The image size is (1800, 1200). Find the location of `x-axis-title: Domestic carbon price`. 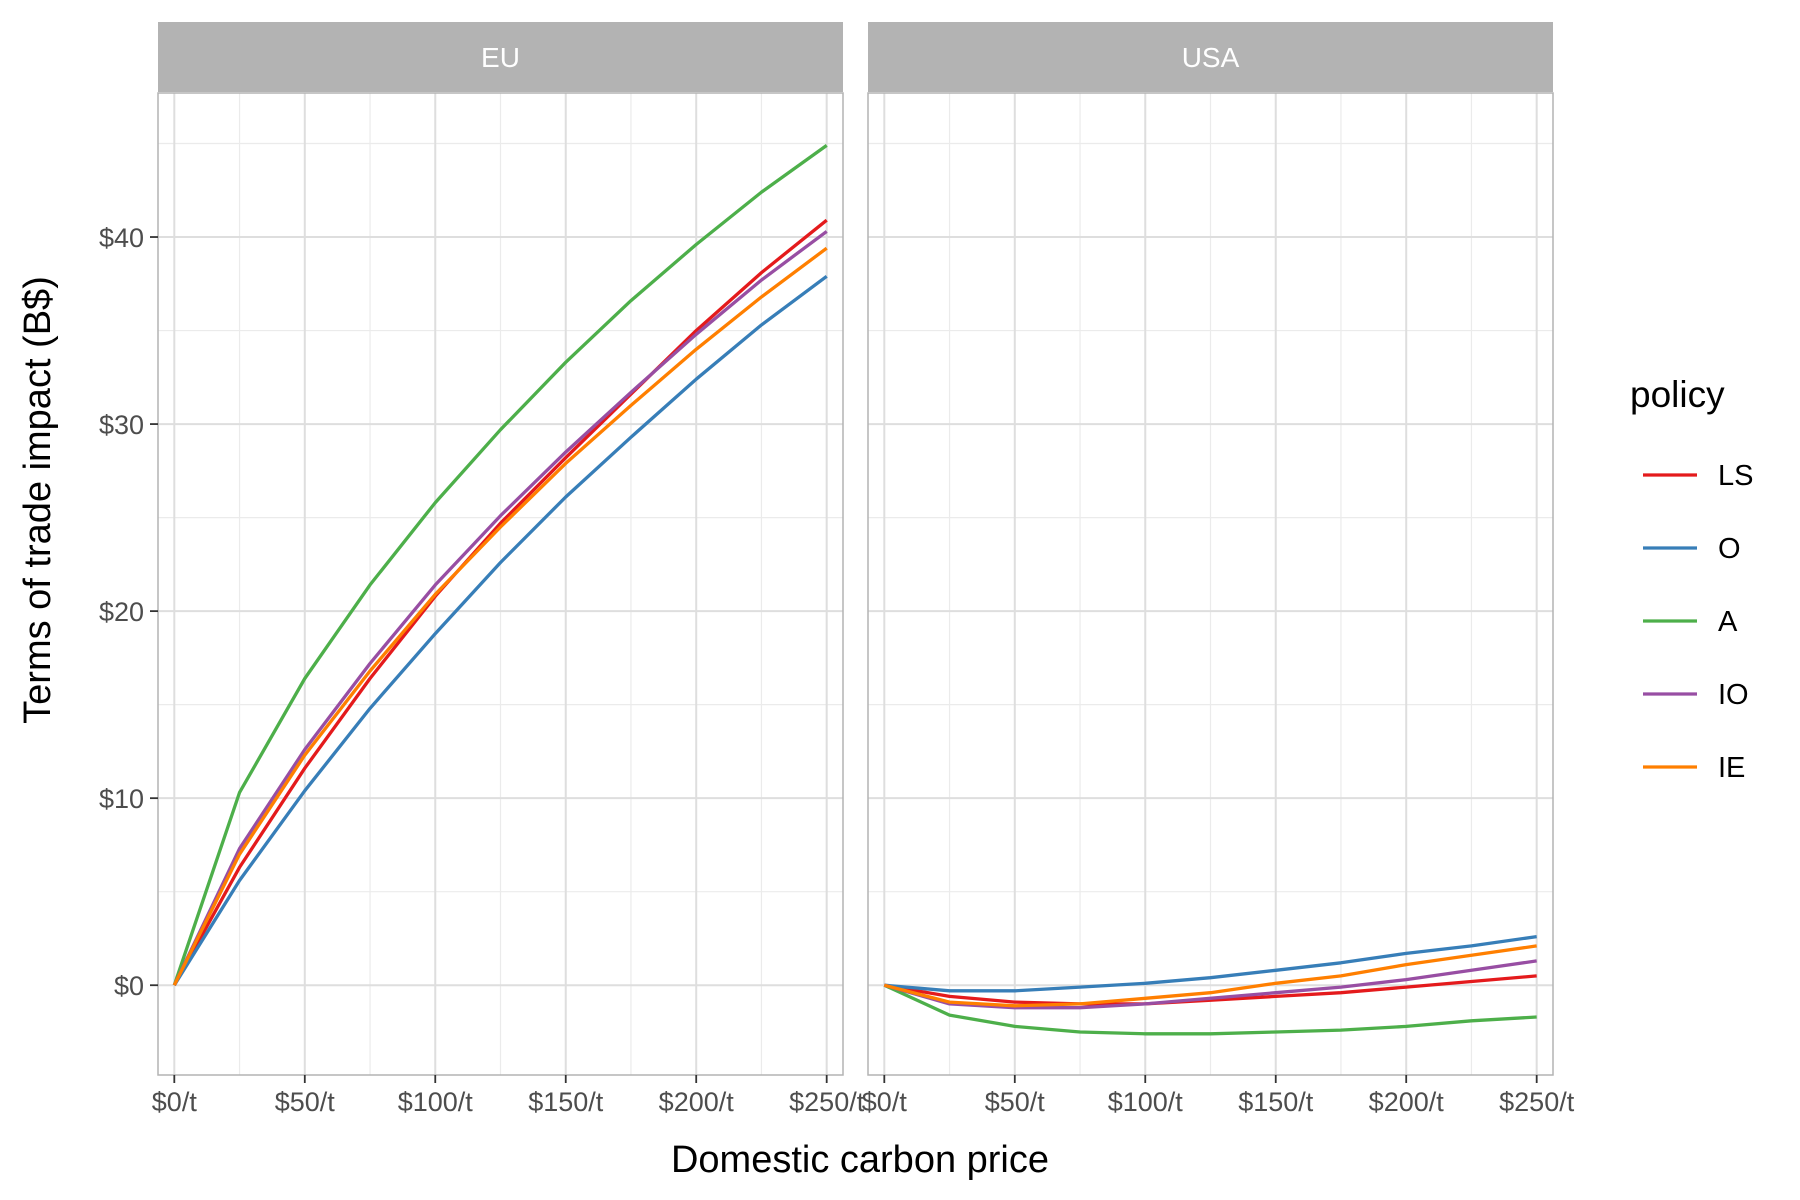

x-axis-title: Domestic carbon price is located at coordinates (860, 1160).